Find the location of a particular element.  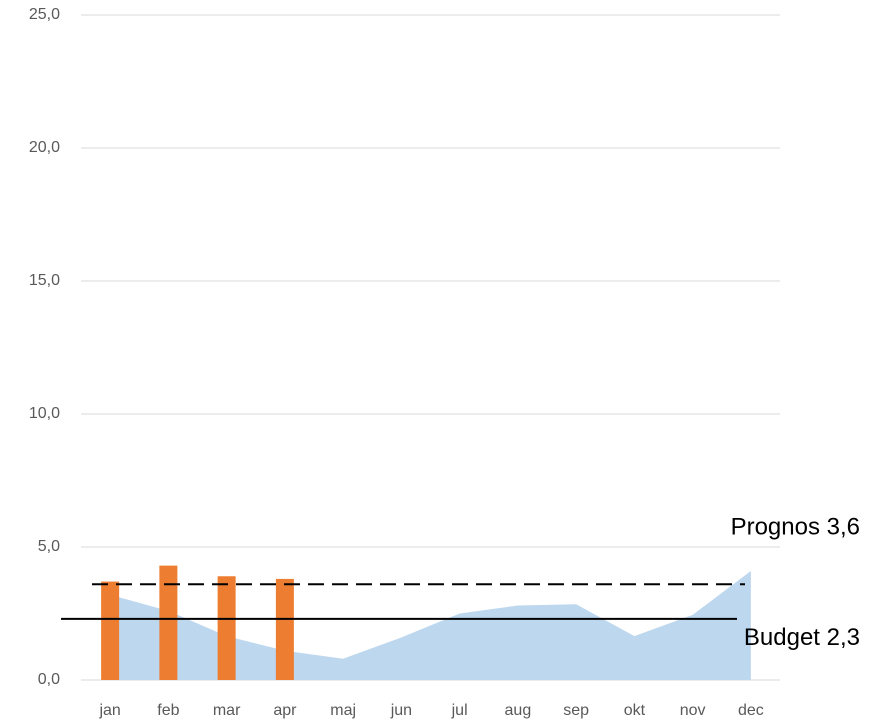

x-tick-label: mar is located at coordinates (227, 710).